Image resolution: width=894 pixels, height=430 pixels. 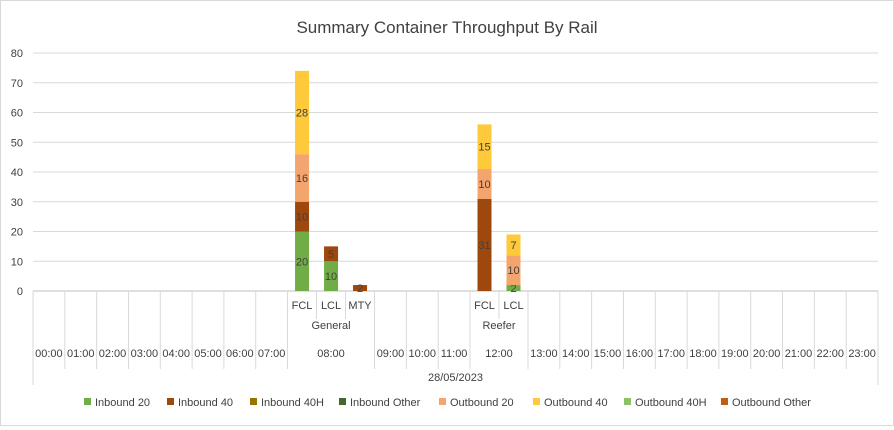 What do you see at coordinates (17, 233) in the screenshot?
I see `y-tick-label: 20` at bounding box center [17, 233].